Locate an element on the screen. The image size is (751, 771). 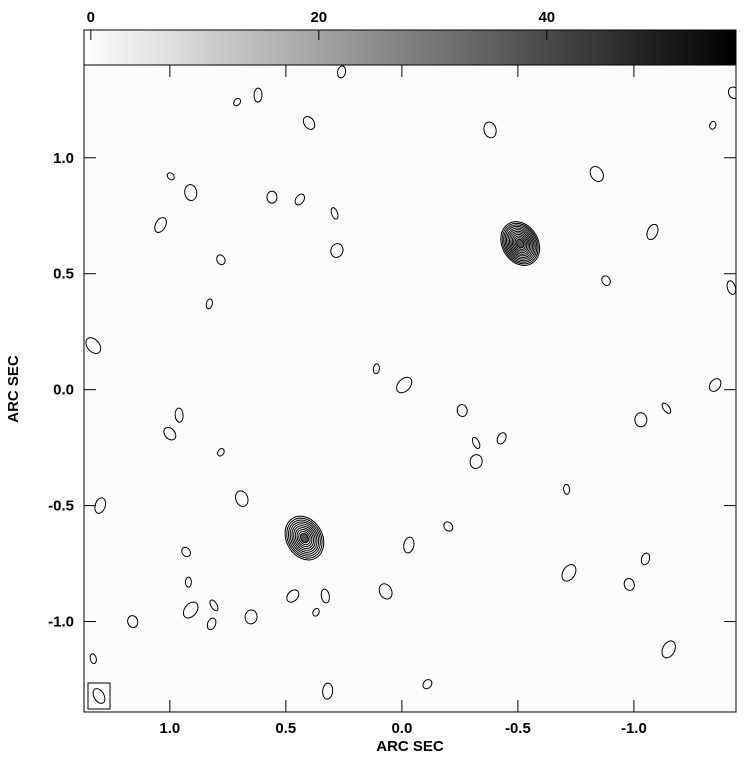
y-axis-label: ARC SEC is located at coordinates (13, 389).